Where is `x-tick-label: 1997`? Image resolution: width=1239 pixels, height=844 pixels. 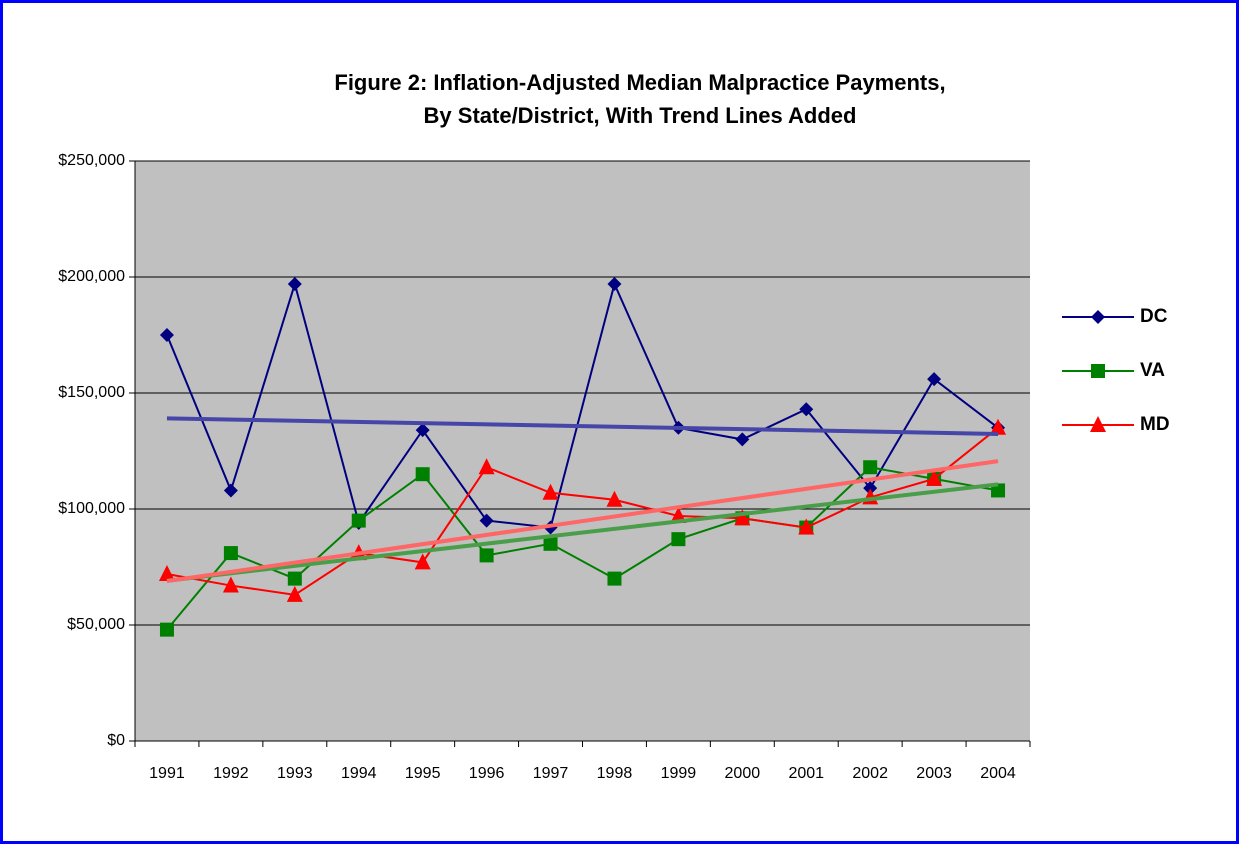 x-tick-label: 1997 is located at coordinates (551, 773).